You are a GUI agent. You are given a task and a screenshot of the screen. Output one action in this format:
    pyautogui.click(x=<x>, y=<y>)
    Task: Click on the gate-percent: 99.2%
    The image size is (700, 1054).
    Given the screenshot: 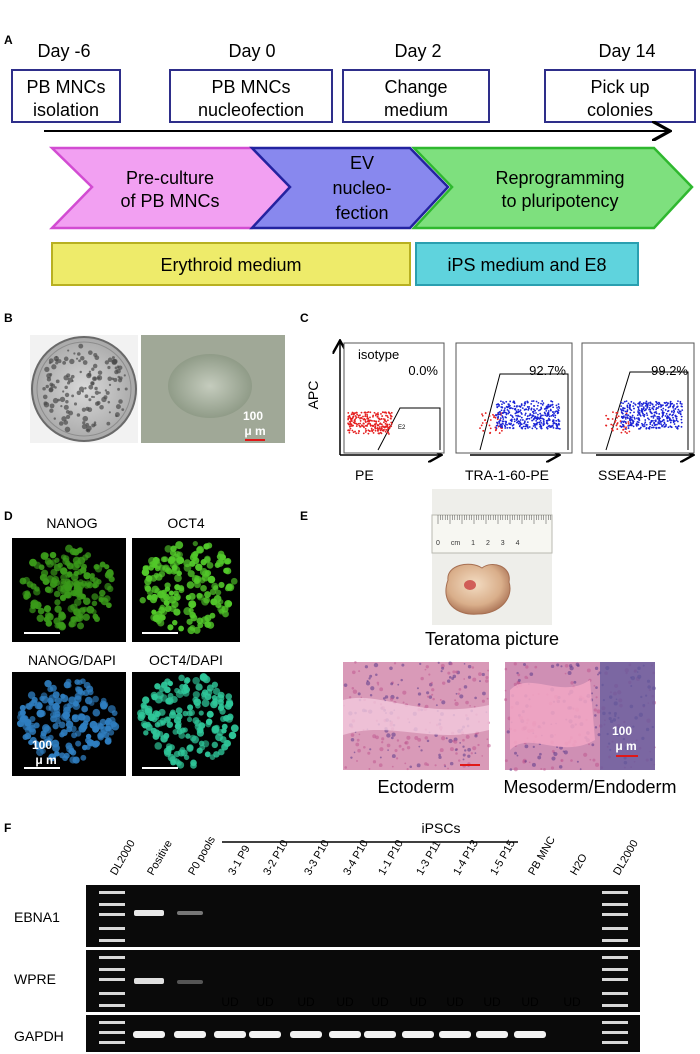 What is the action you would take?
    pyautogui.click(x=669, y=370)
    